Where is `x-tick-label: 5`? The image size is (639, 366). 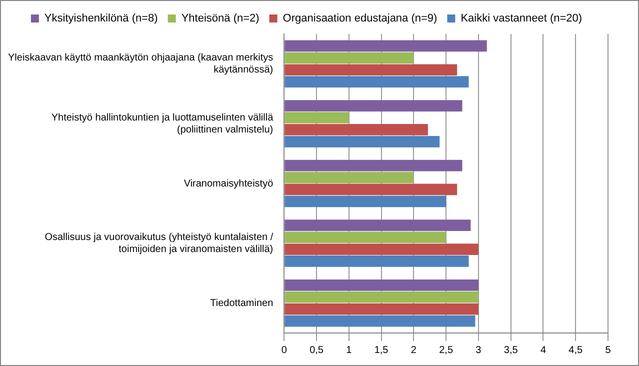
x-tick-label: 5 is located at coordinates (608, 350).